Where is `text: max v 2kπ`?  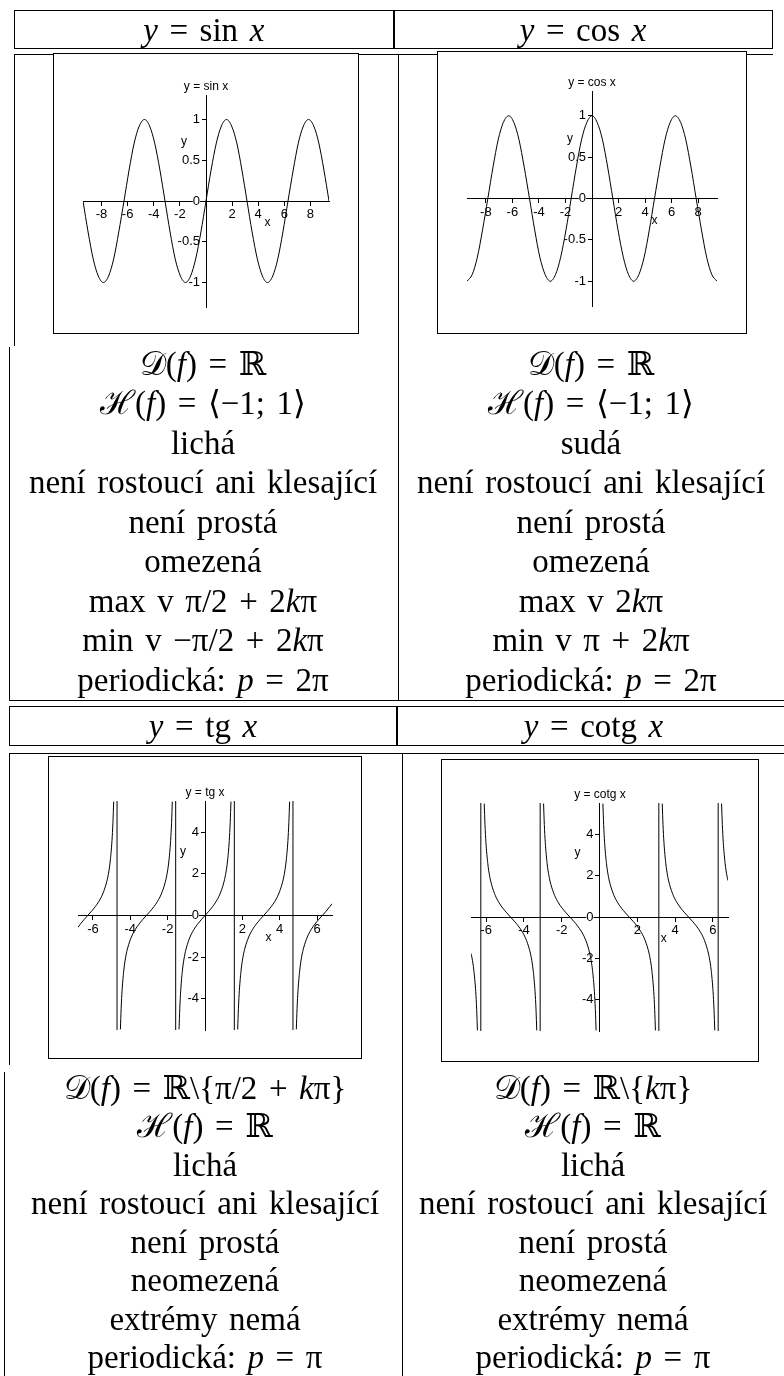
text: max v 2kπ is located at coordinates (591, 600).